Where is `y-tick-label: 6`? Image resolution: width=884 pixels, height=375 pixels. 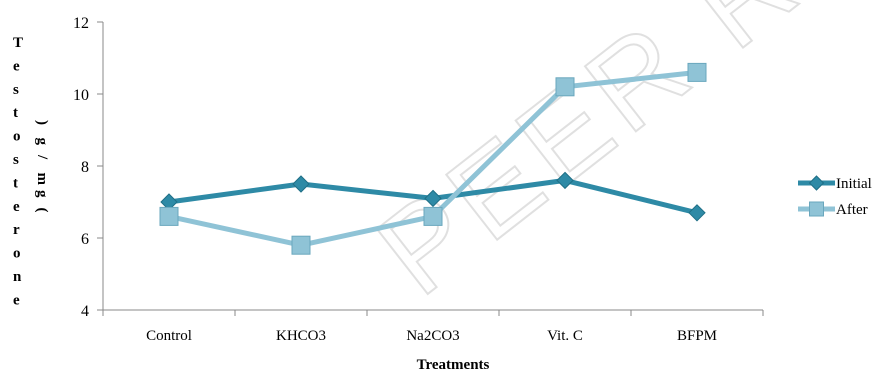
y-tick-label: 6 is located at coordinates (85, 239).